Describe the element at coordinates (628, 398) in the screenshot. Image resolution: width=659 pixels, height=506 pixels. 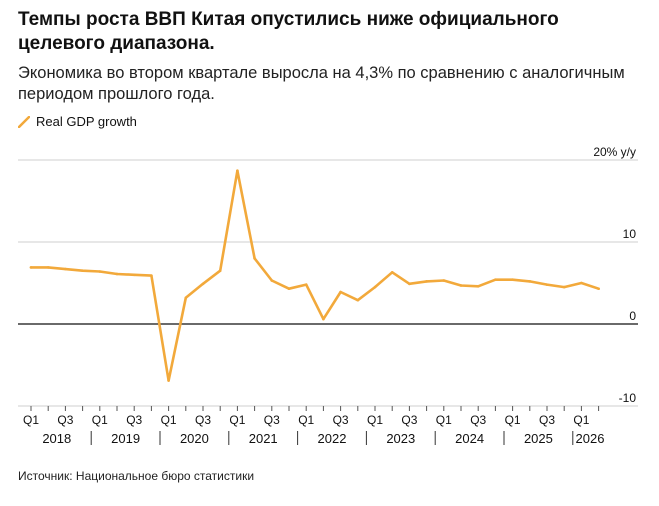
I see `y-tick-label: -10` at that location.